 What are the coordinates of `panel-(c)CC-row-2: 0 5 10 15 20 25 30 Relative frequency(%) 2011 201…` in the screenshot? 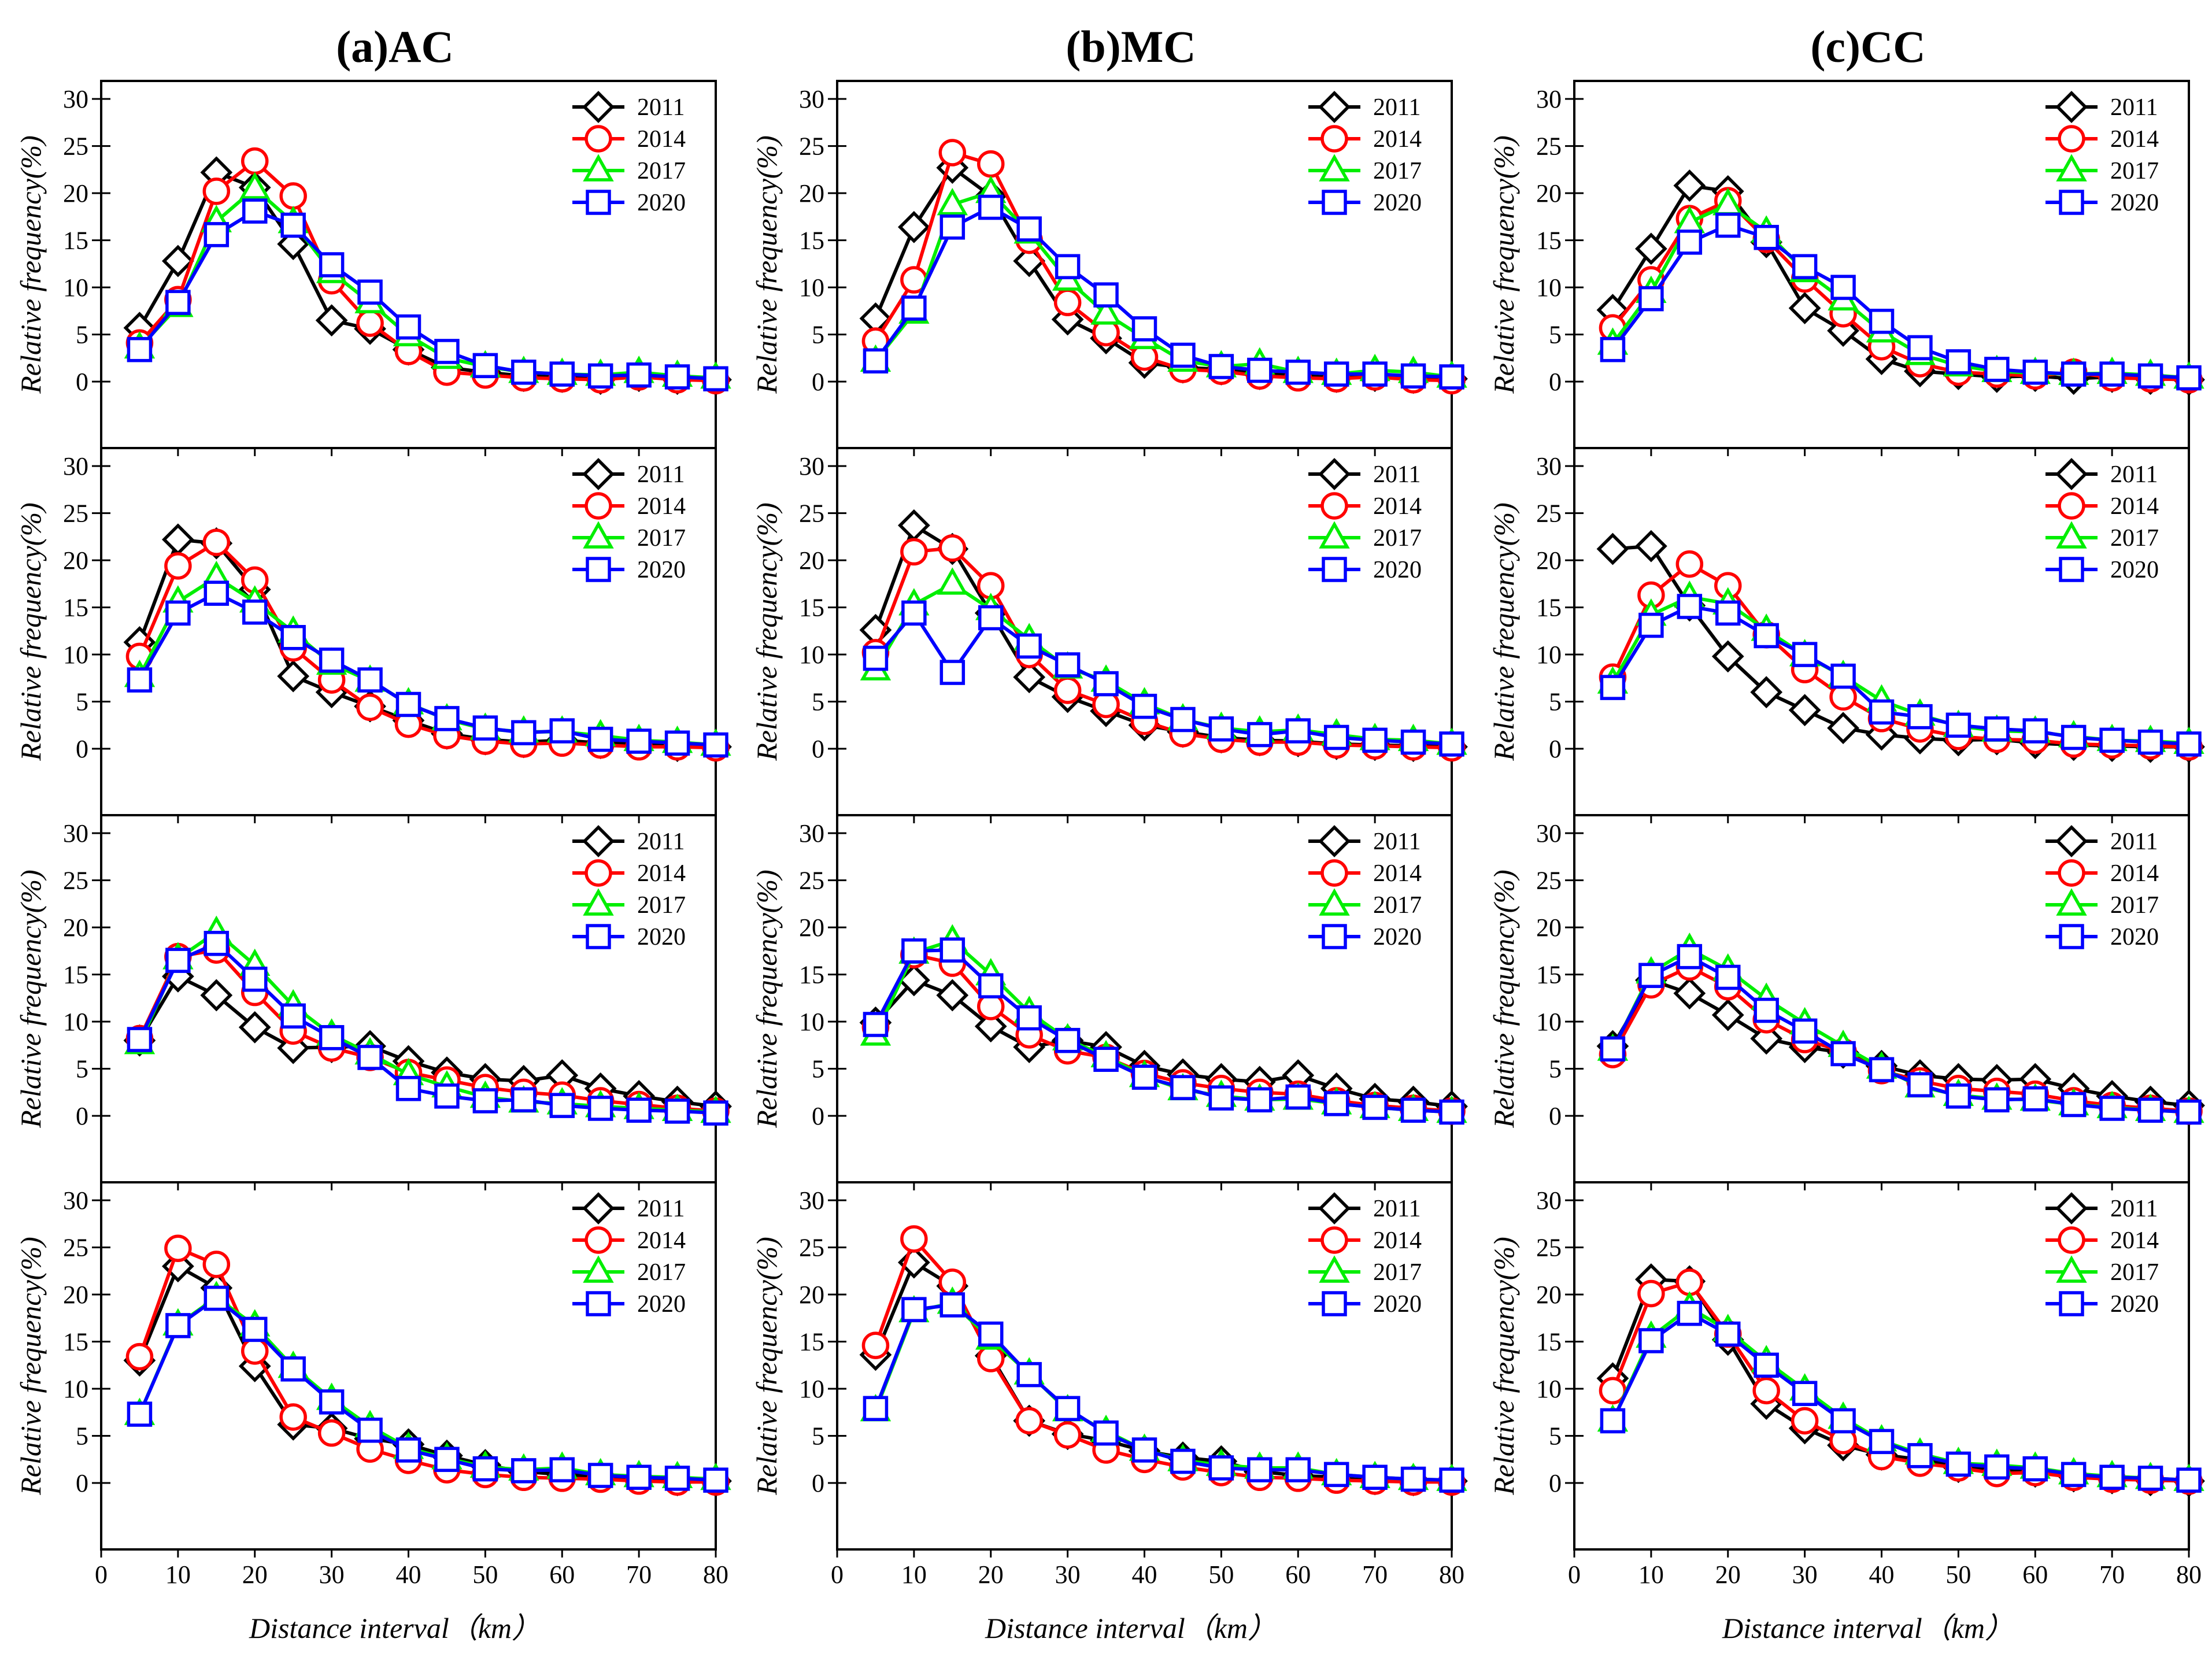 It's located at (1846, 635).